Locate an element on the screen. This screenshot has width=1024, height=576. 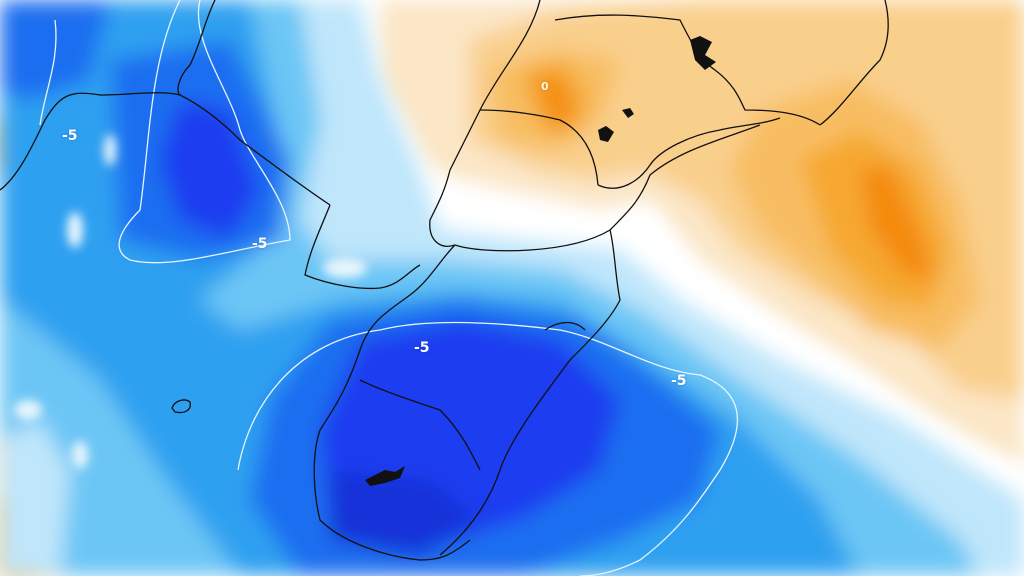
border-paraguay-argentina is located at coordinates (165, 149).